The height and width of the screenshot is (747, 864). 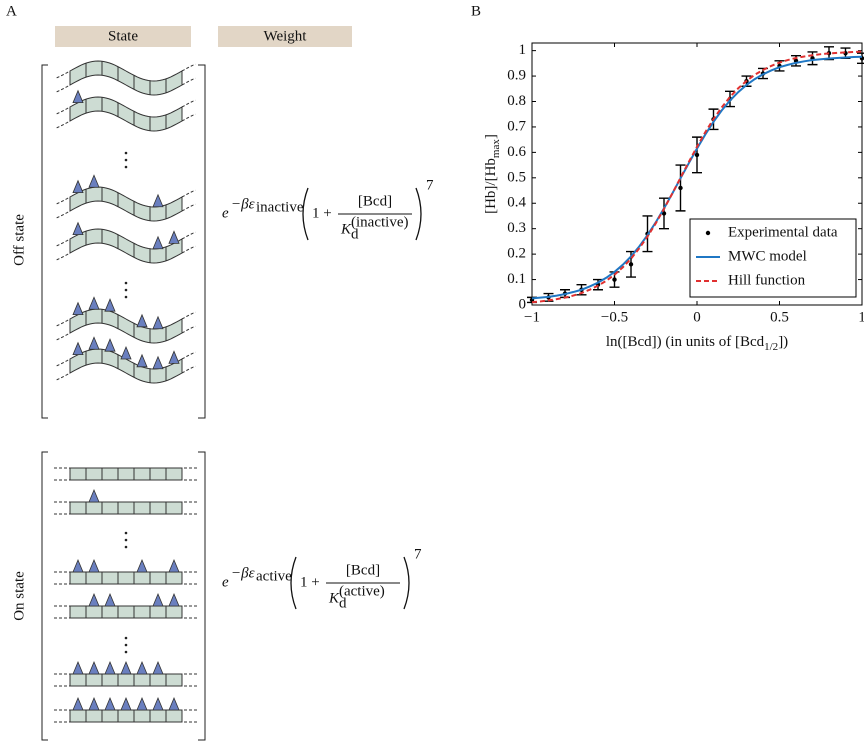 What do you see at coordinates (375, 201) in the screenshot?
I see `formula-numerator: [Bcd]` at bounding box center [375, 201].